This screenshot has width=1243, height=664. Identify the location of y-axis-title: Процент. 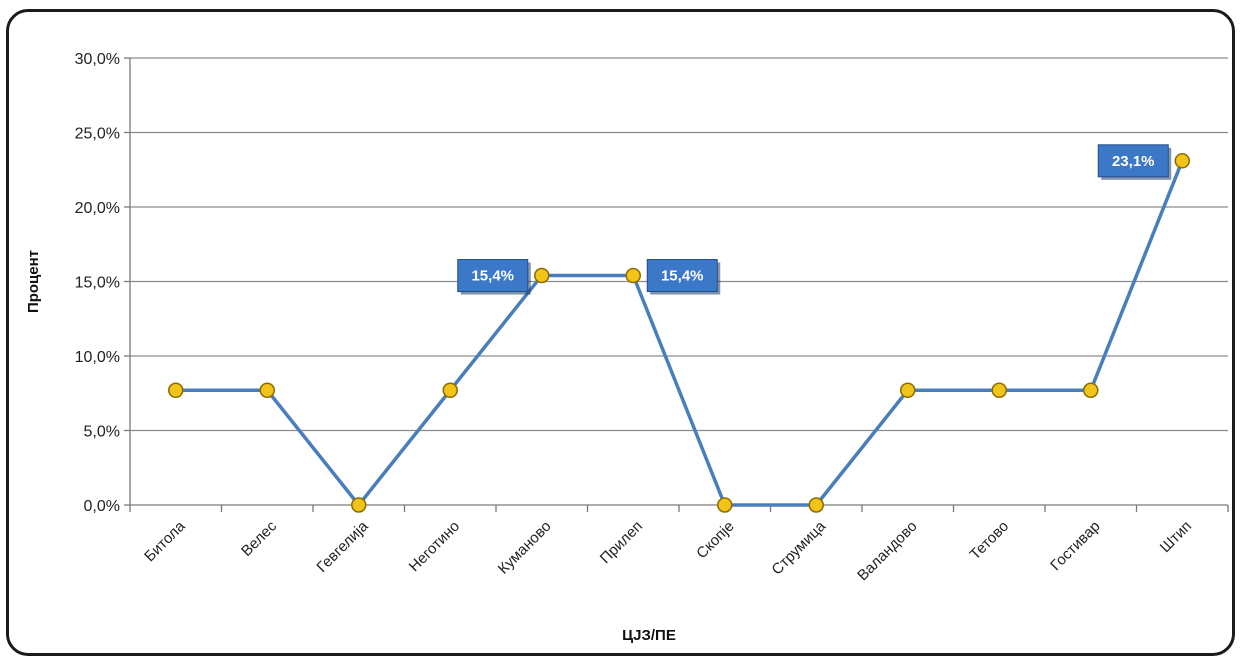
(33, 281).